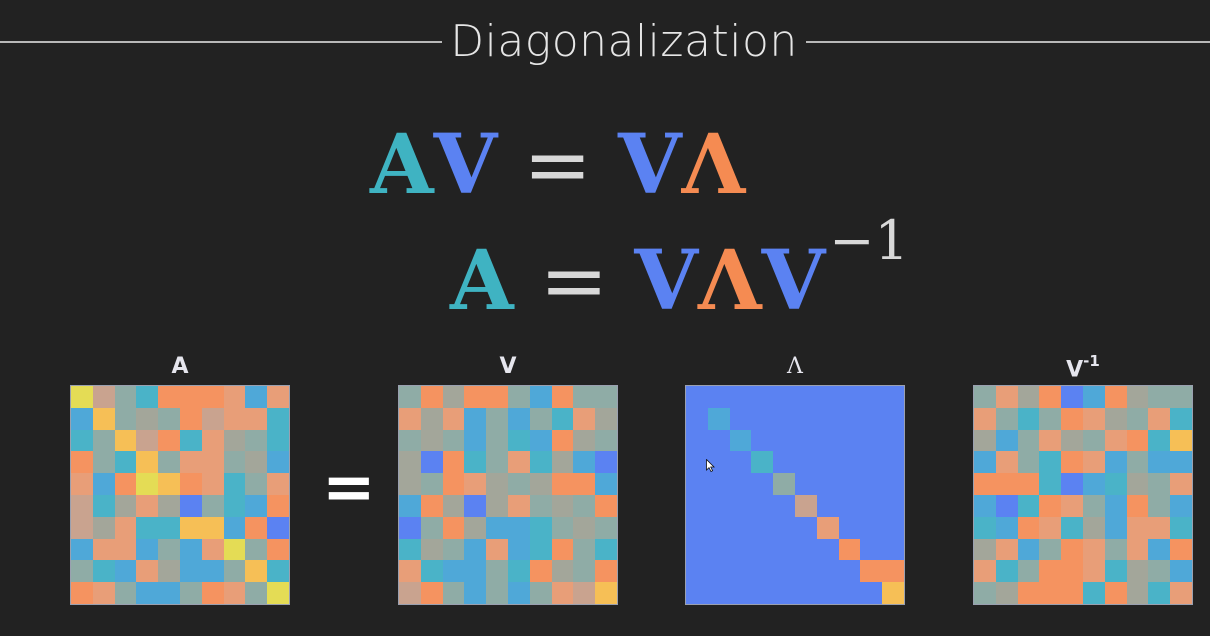 The height and width of the screenshot is (636, 1210). What do you see at coordinates (710, 465) in the screenshot?
I see `mouse-cursor-icon` at bounding box center [710, 465].